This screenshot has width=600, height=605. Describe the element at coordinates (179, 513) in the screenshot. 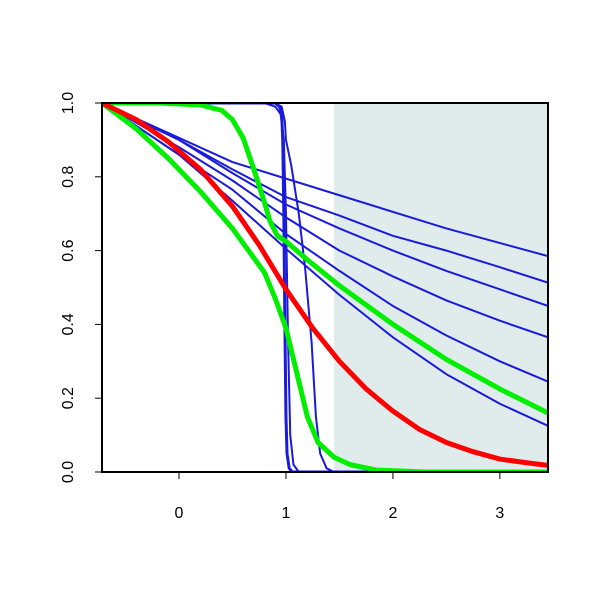

I see `x-tick-label: 0` at that location.